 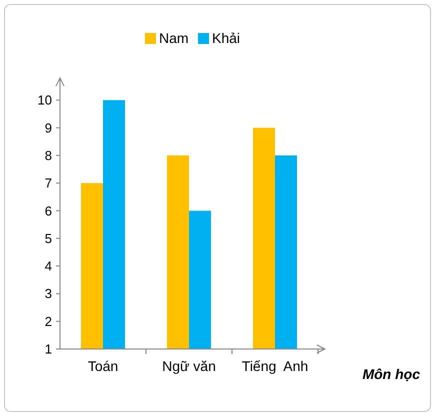 What do you see at coordinates (174, 38) in the screenshot?
I see `legend-label: Nam` at bounding box center [174, 38].